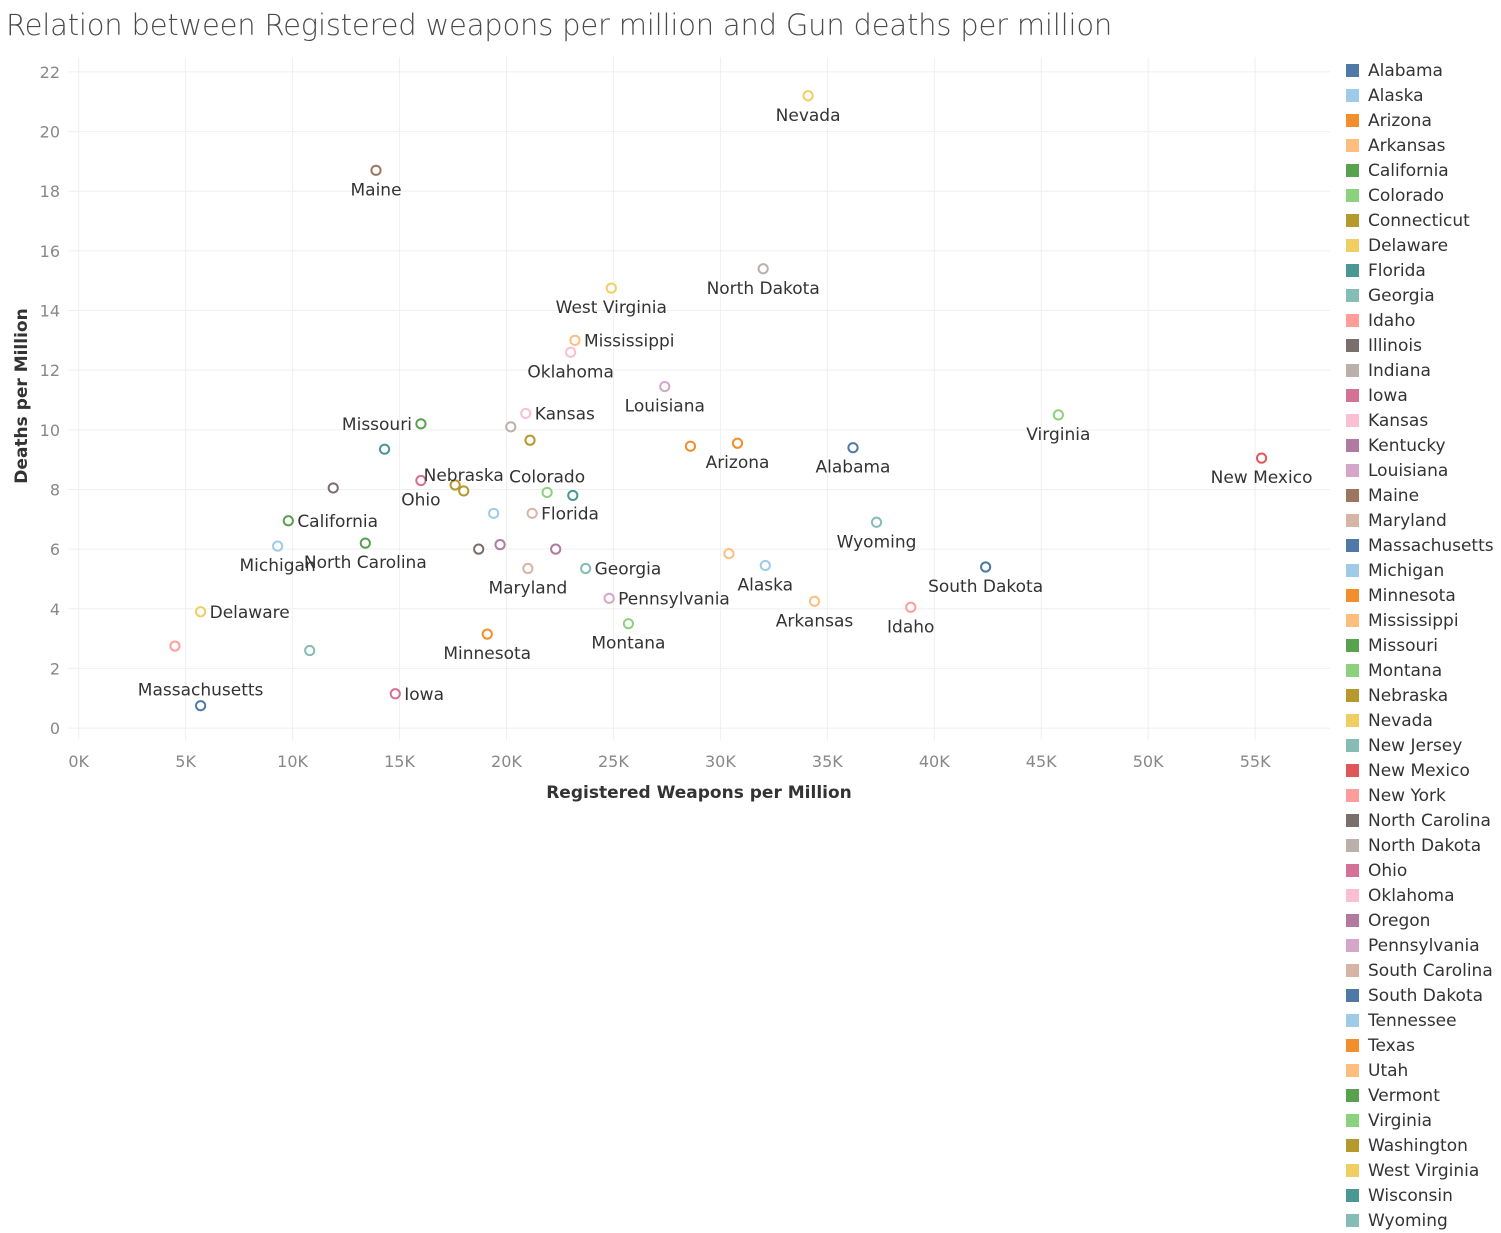  Describe the element at coordinates (1423, 1045) in the screenshot. I see `legend-item: Texas` at that location.